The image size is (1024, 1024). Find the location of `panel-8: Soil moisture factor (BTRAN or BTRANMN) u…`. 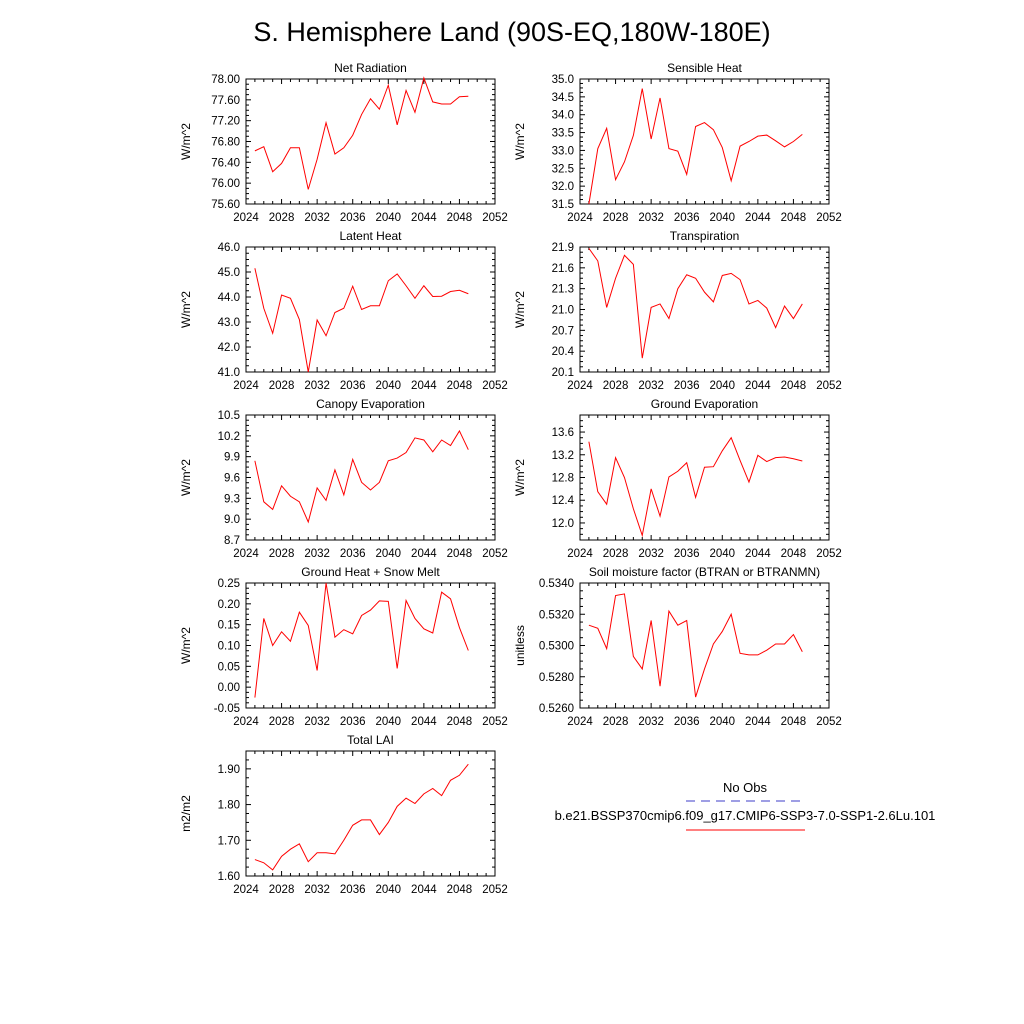

panel-8: Soil moisture factor (BTRAN or BTRANMN) u… is located at coordinates (677, 646).